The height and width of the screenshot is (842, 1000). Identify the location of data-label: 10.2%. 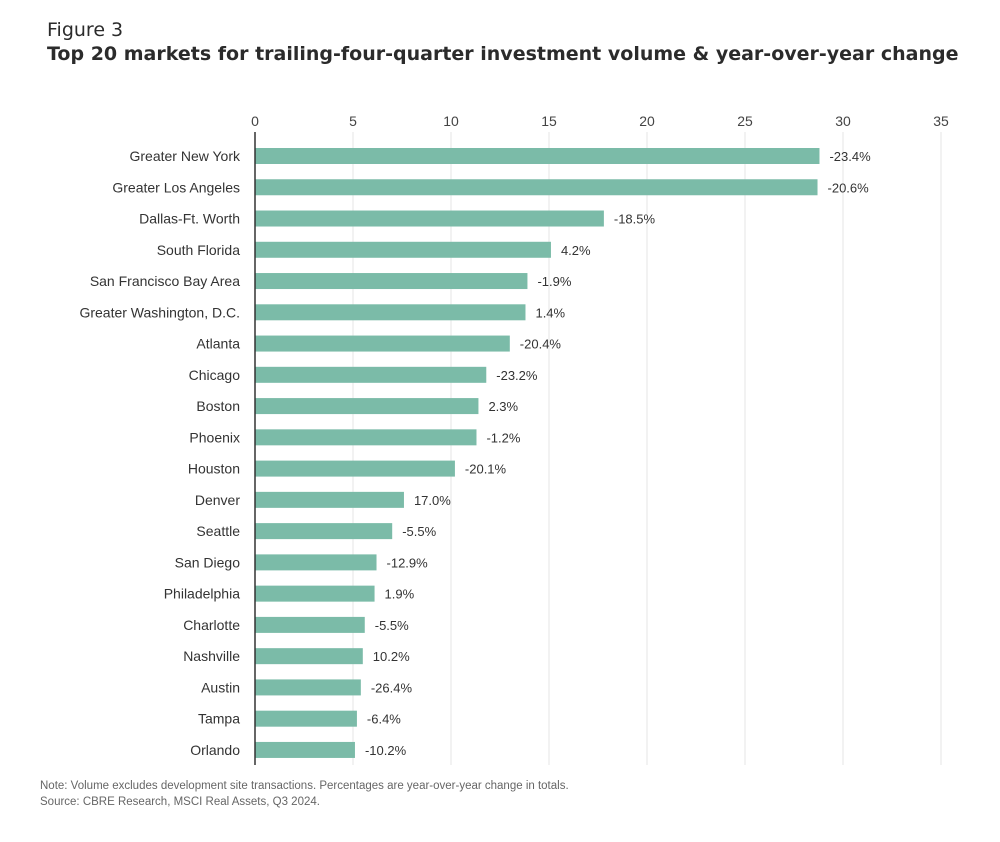
(391, 656).